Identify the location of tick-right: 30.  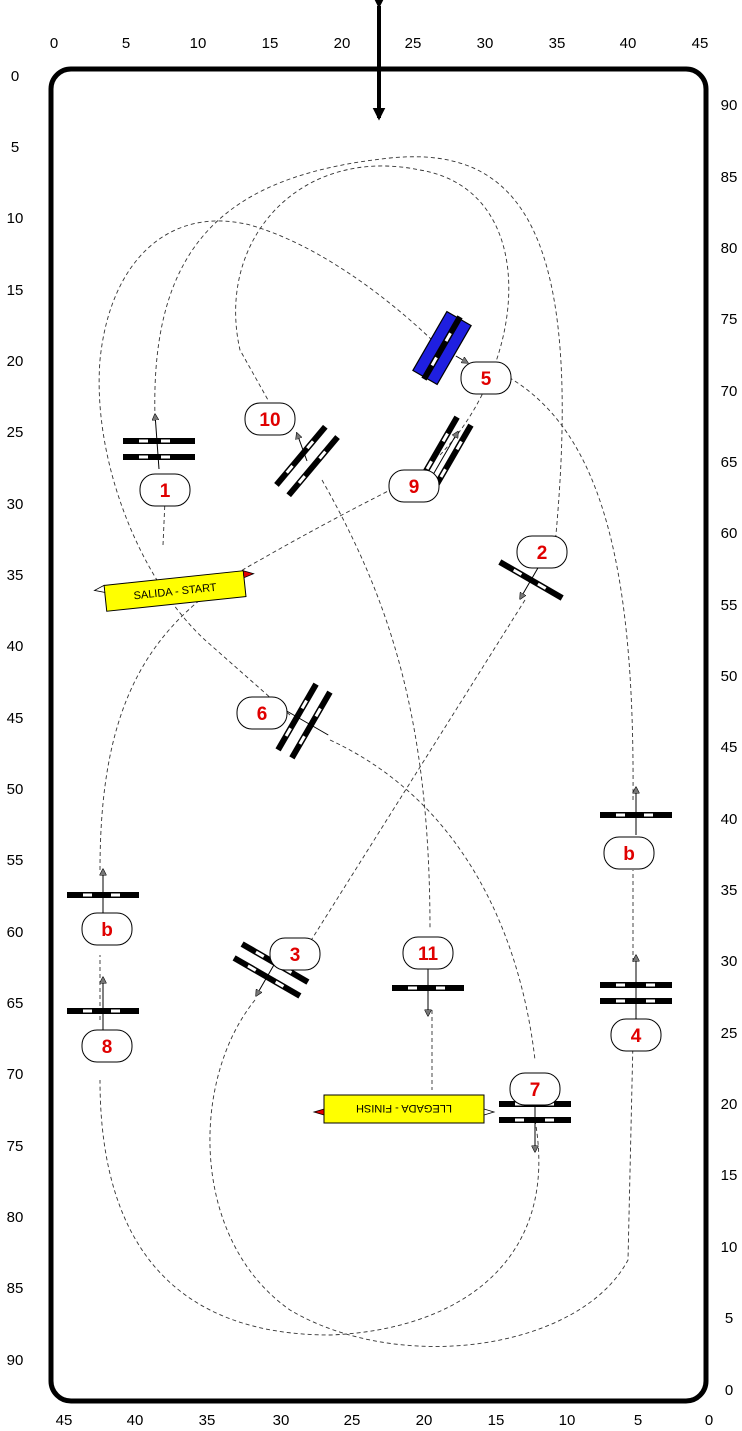
(729, 961).